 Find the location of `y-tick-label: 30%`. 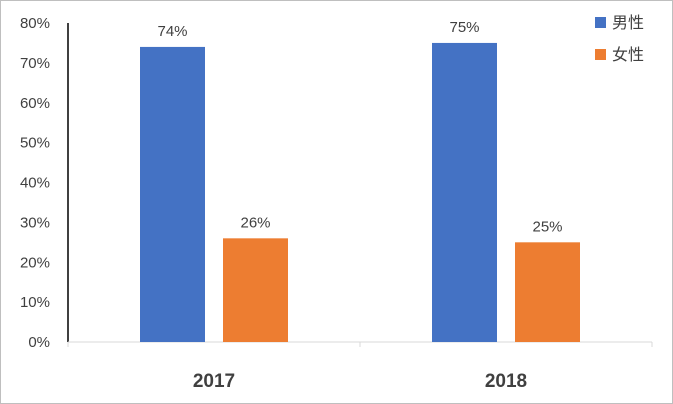

y-tick-label: 30% is located at coordinates (35, 222).